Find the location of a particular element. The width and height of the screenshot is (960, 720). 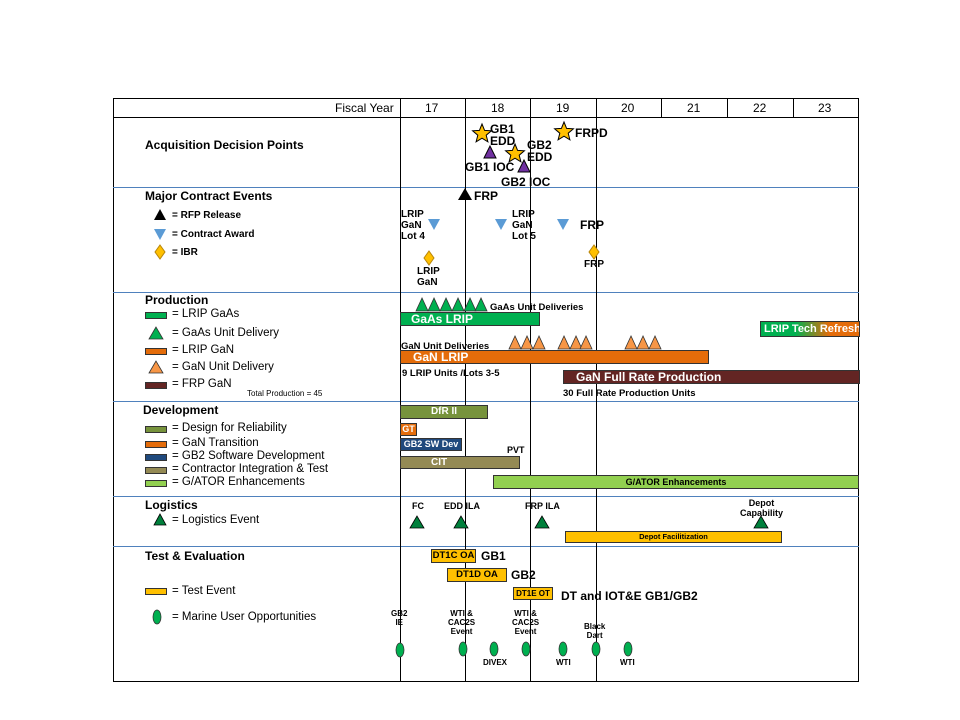

total-production: Total Production = 45 is located at coordinates (285, 393).